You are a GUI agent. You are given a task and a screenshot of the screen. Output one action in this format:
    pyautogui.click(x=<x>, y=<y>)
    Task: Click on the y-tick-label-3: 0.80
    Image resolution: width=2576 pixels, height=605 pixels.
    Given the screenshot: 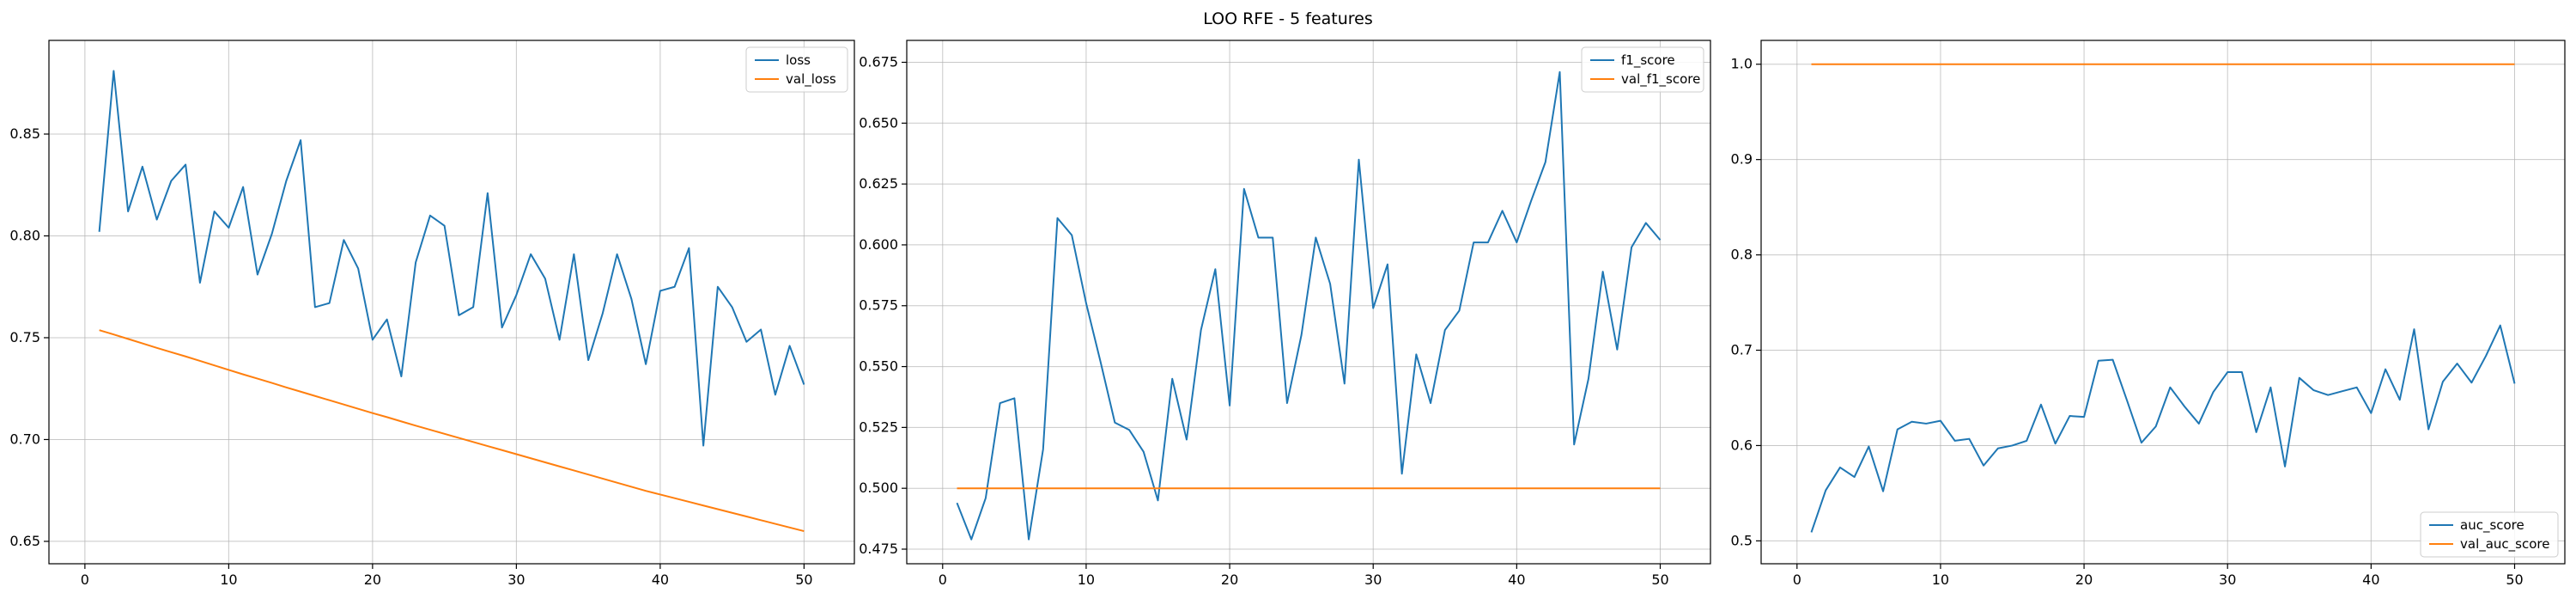 What is the action you would take?
    pyautogui.click(x=25, y=235)
    